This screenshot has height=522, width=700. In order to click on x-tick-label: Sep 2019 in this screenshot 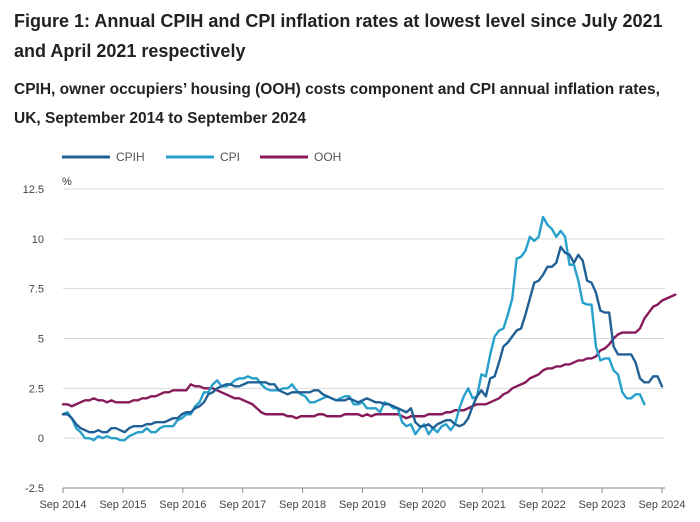, I will do `click(362, 505)`.